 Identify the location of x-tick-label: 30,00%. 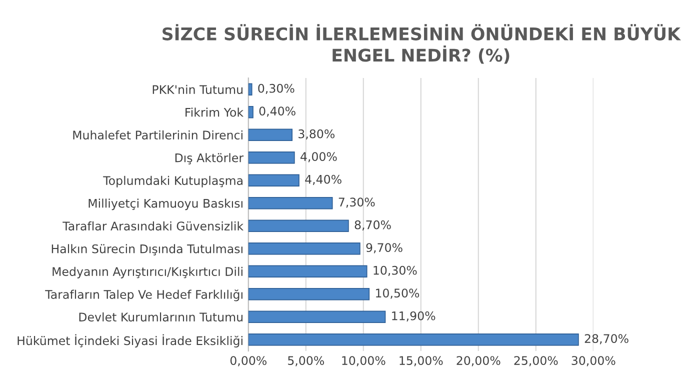
(594, 361).